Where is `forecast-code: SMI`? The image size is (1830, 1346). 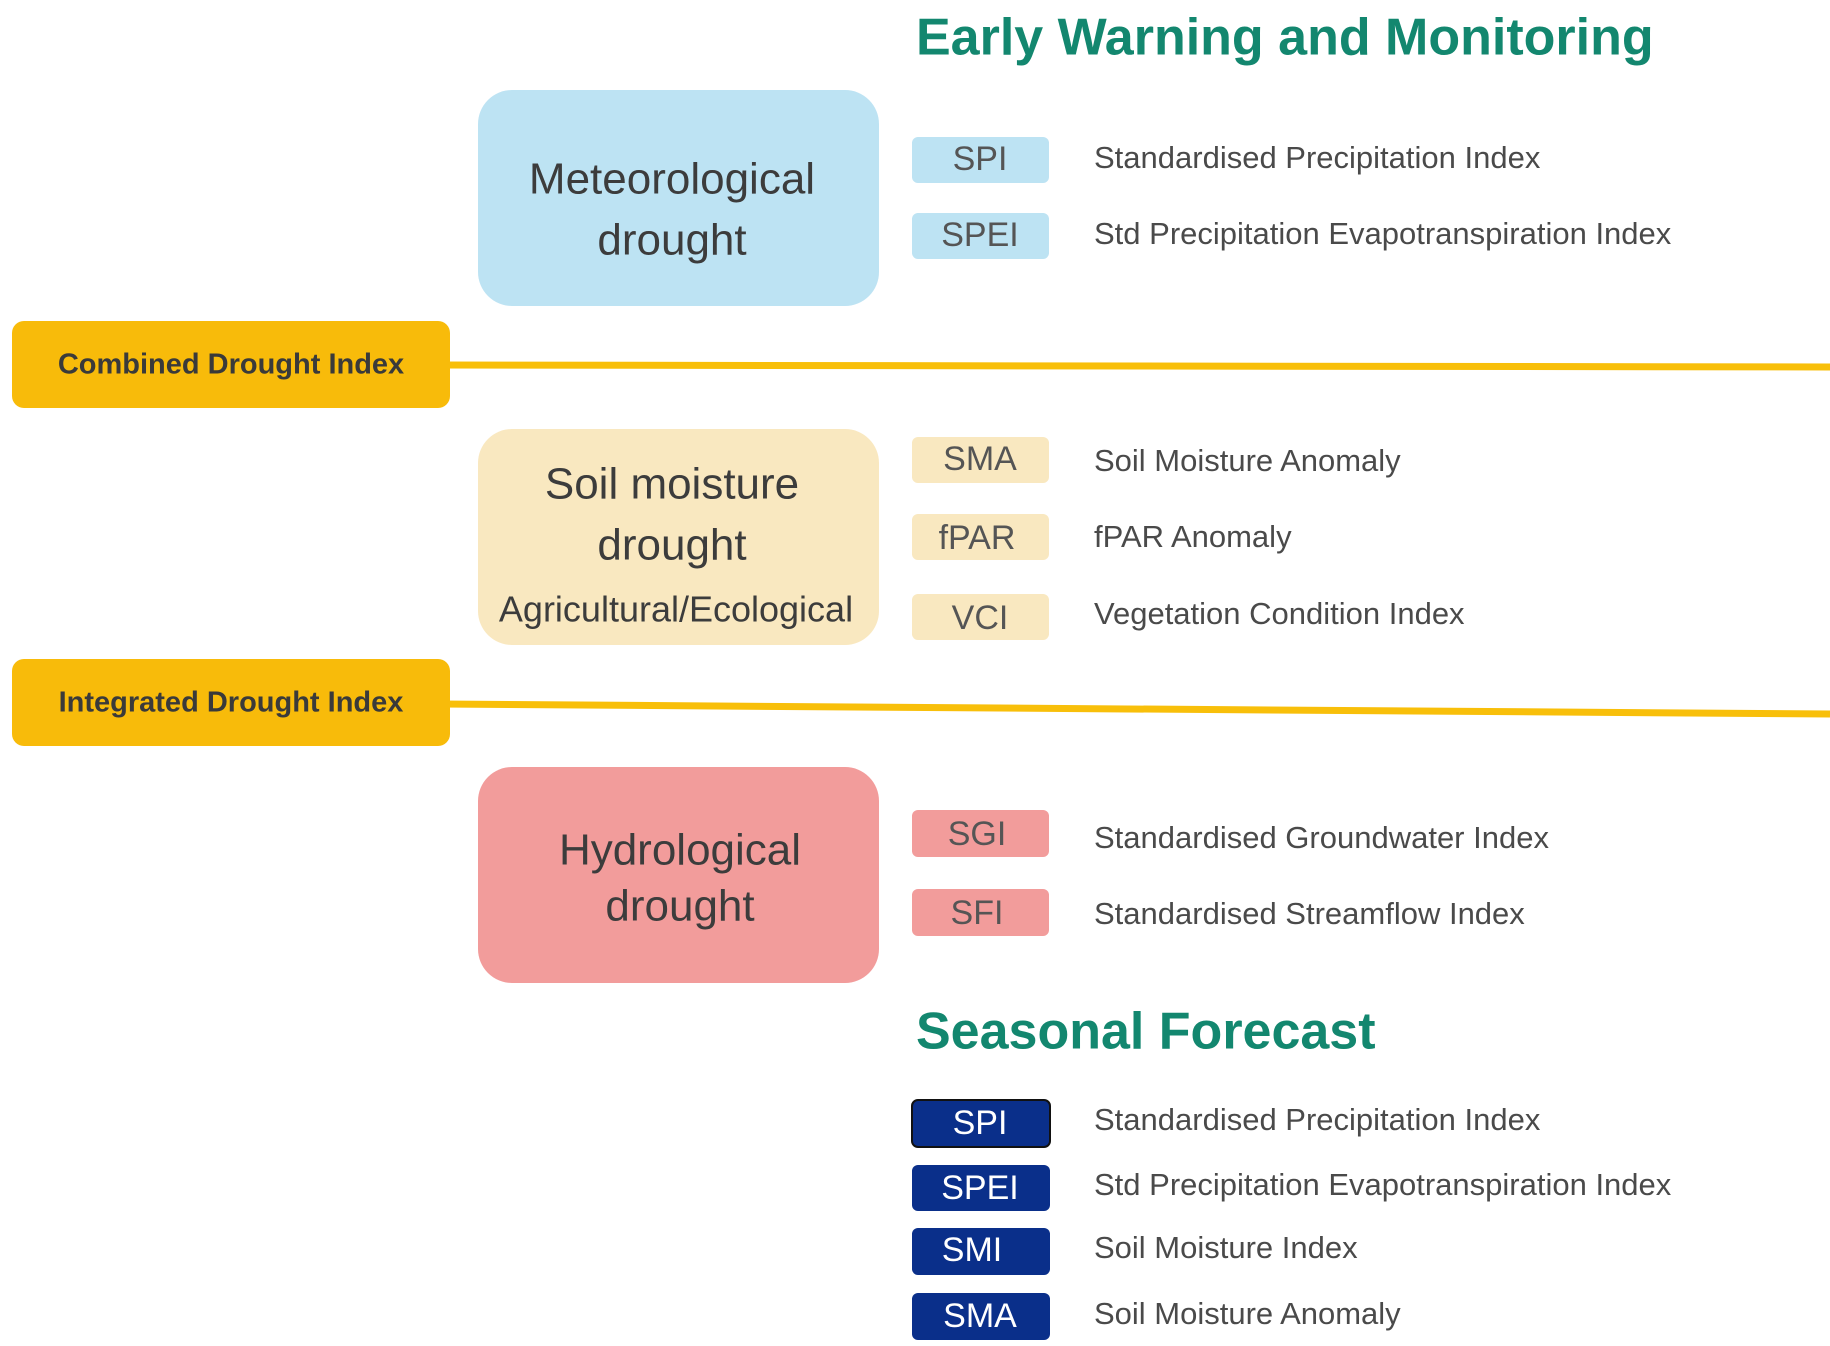 forecast-code: SMI is located at coordinates (972, 1250).